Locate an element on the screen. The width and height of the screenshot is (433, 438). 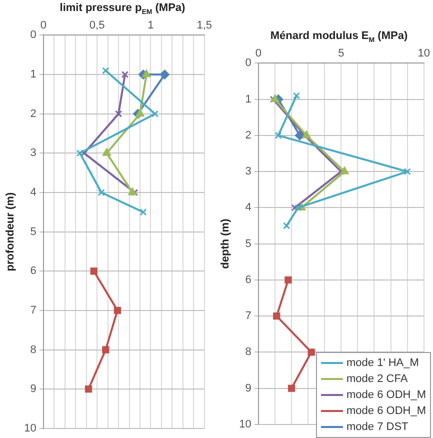
legend-label: mode 7 DST is located at coordinates (377, 427).